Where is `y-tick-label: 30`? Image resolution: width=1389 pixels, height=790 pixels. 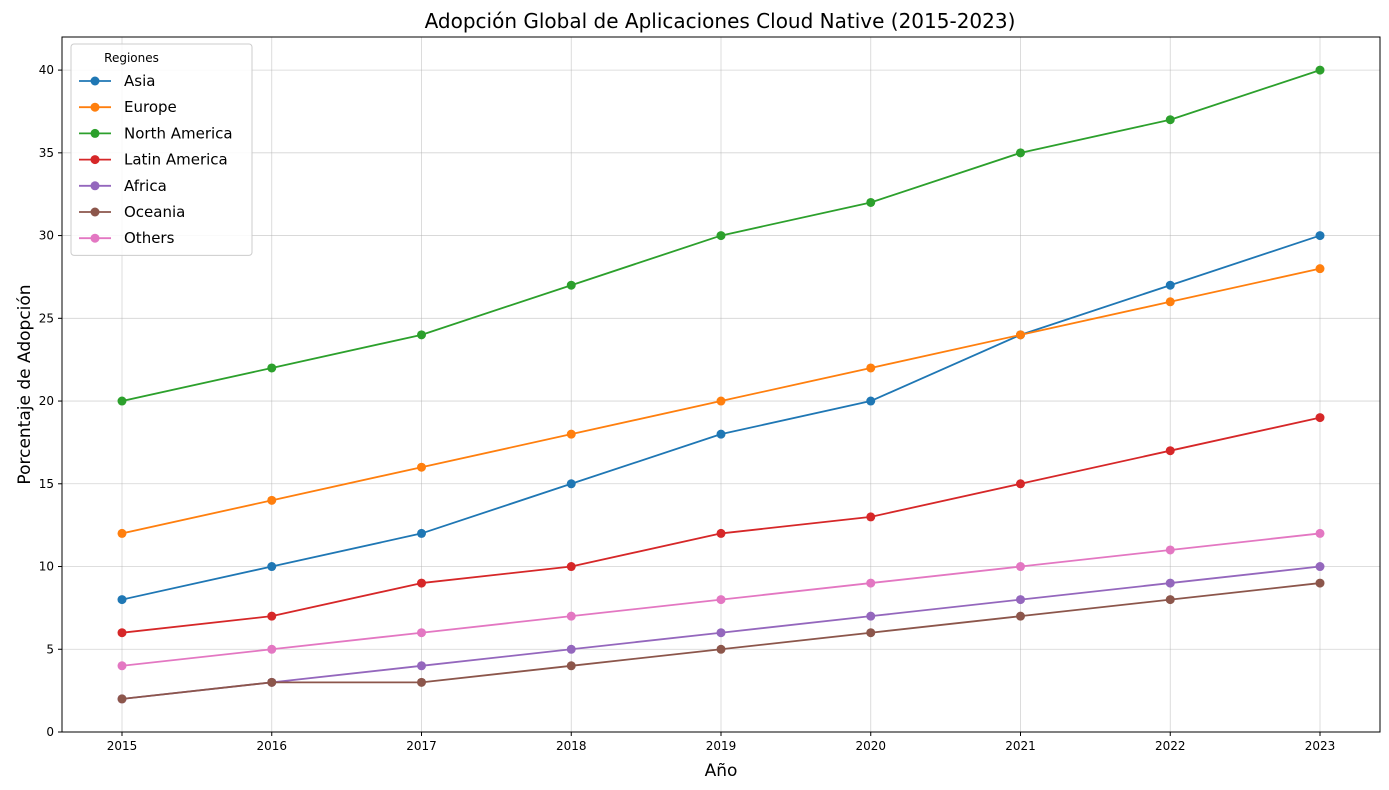
y-tick-label: 30 is located at coordinates (46, 236).